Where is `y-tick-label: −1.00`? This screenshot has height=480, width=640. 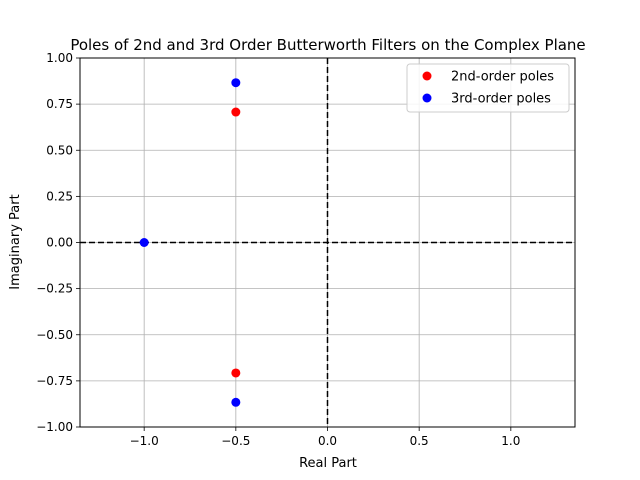 y-tick-label: −1.00 is located at coordinates (54, 427).